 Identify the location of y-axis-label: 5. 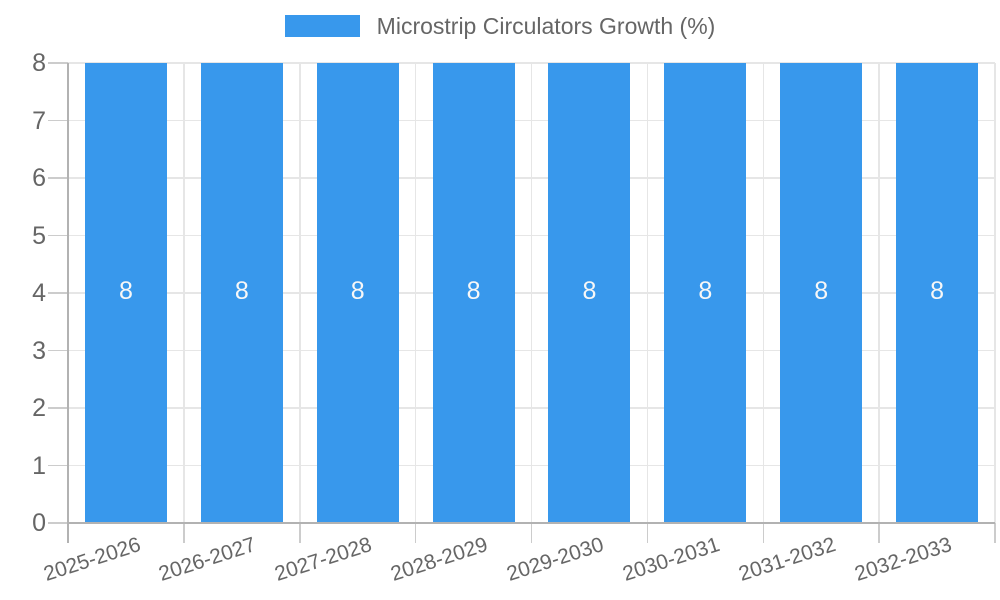
(39, 235).